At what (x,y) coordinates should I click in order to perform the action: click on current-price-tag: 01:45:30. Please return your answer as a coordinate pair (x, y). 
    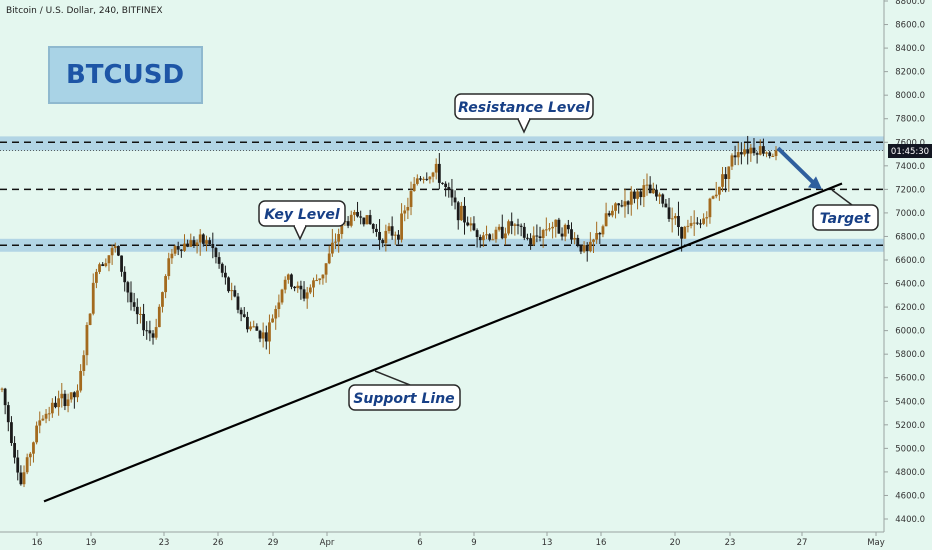
    Looking at the image, I should click on (910, 151).